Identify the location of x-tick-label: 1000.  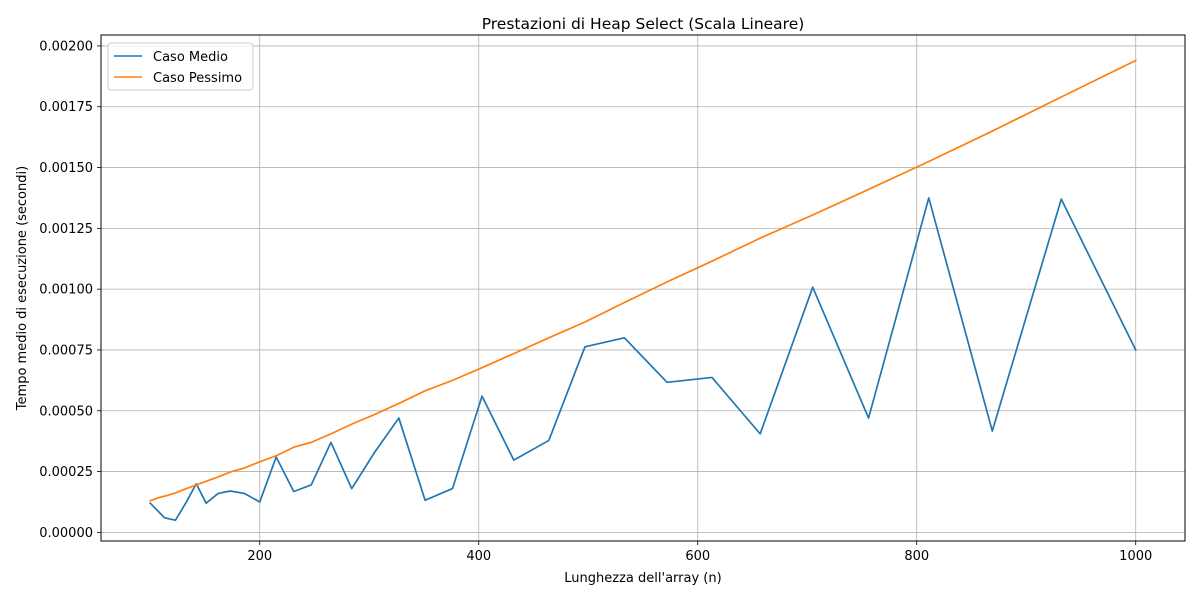
(1135, 556).